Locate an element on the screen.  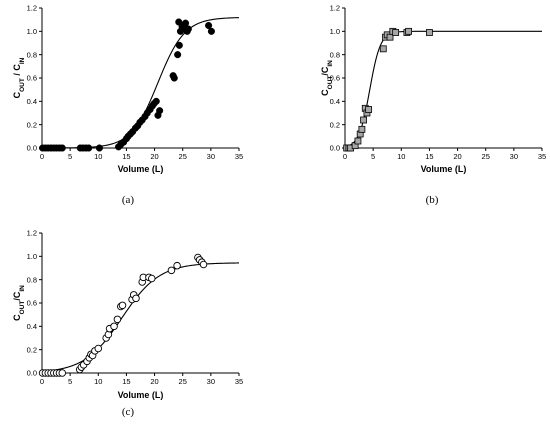
panel-label: (b) is located at coordinates (432, 200).